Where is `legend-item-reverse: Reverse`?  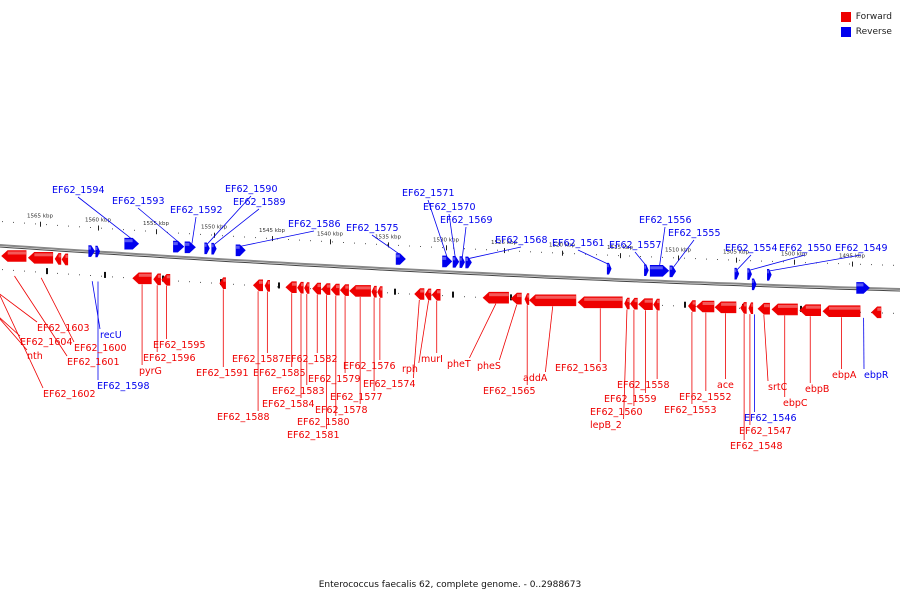 legend-item-reverse: Reverse is located at coordinates (866, 31).